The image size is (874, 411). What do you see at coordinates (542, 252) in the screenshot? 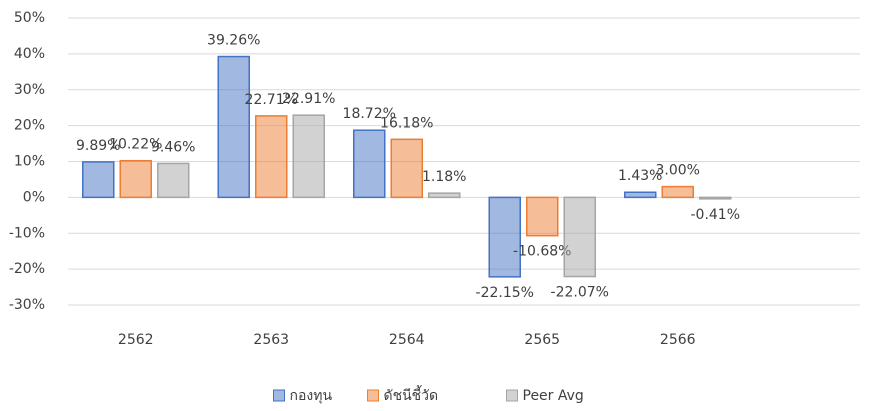
I see `data-label: -10.68%` at bounding box center [542, 252].